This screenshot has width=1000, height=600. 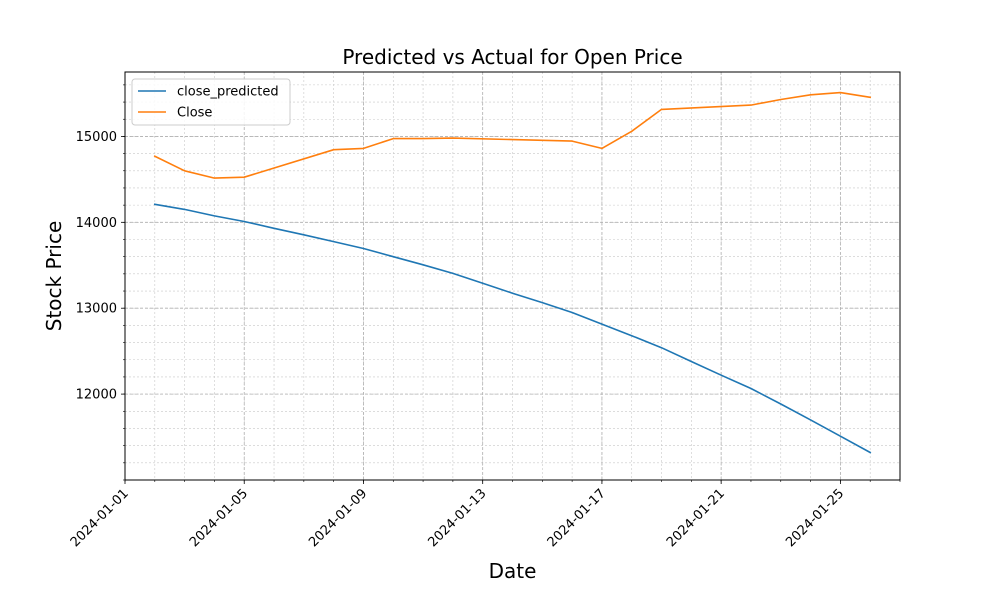 I want to click on y-tick-label: 15000, so click(x=96, y=137).